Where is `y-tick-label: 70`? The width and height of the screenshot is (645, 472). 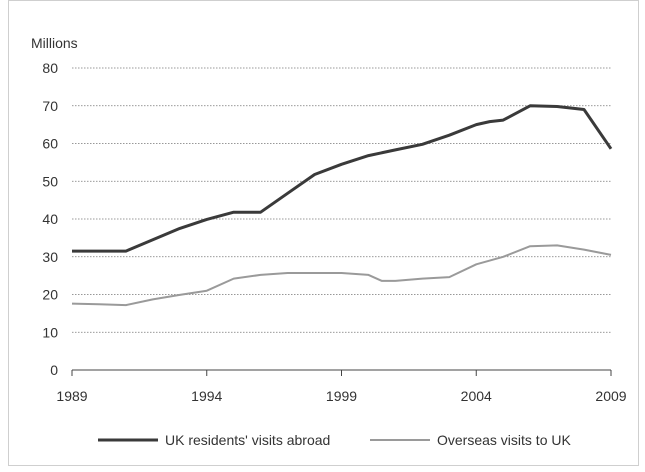
y-tick-label: 70 is located at coordinates (50, 106).